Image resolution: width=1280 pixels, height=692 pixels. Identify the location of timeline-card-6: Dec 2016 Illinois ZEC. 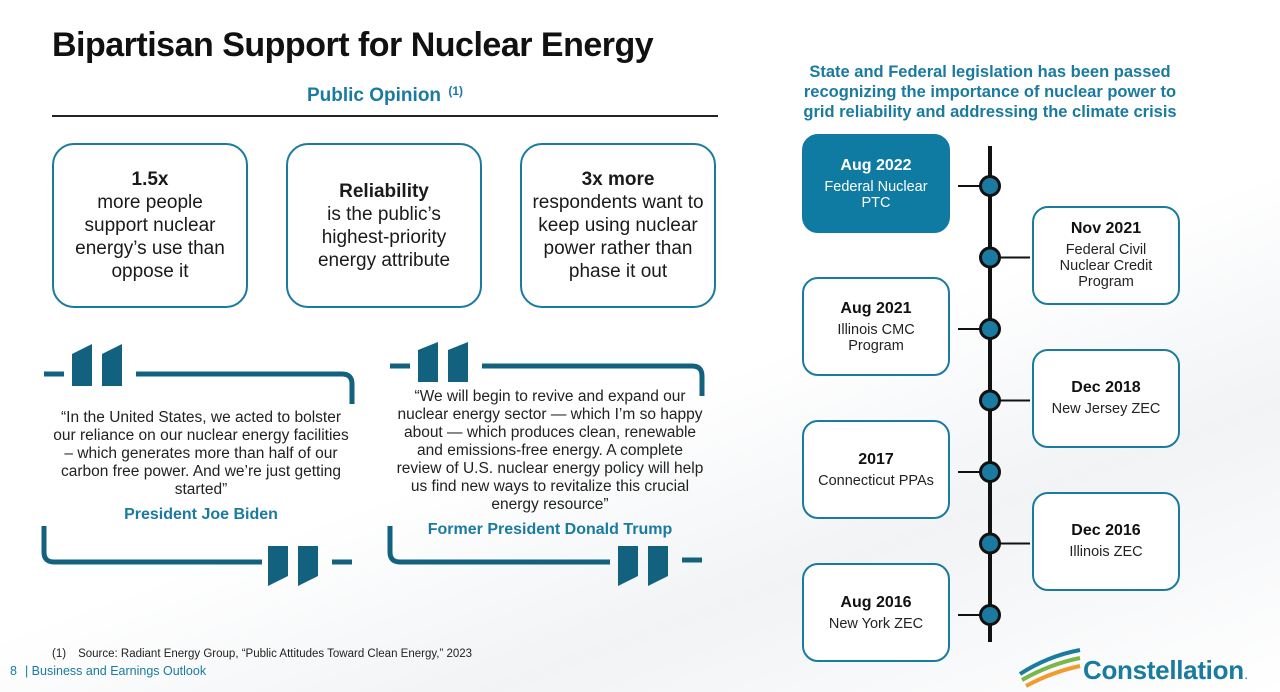
(1106, 541).